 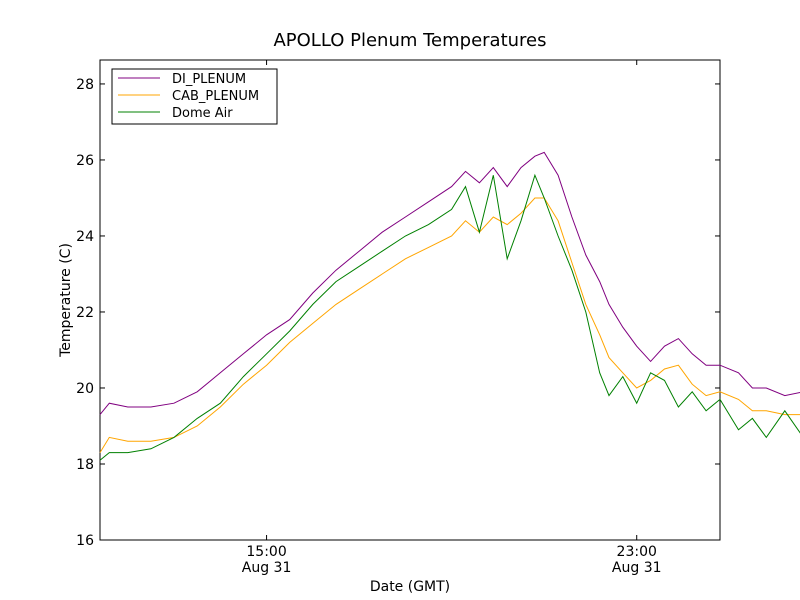 I want to click on x-tick-label-time: 15:00, so click(x=266, y=552).